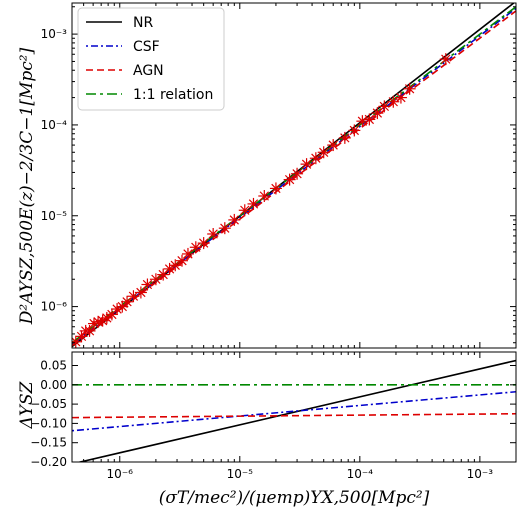  What do you see at coordinates (48, 462) in the screenshot?
I see `bottom-y-tick-label: −0.20` at bounding box center [48, 462].